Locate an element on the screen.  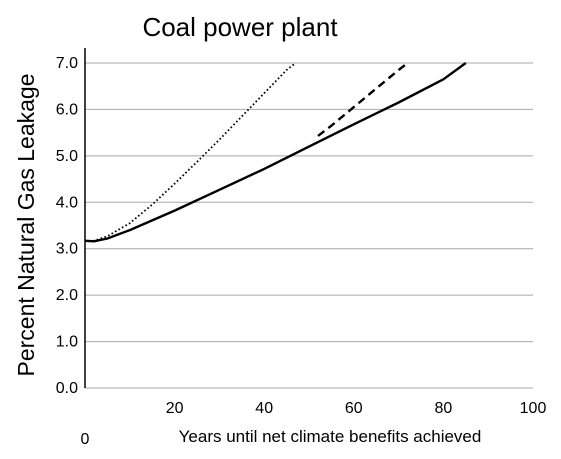
x-tick-label: 80 is located at coordinates (444, 408).